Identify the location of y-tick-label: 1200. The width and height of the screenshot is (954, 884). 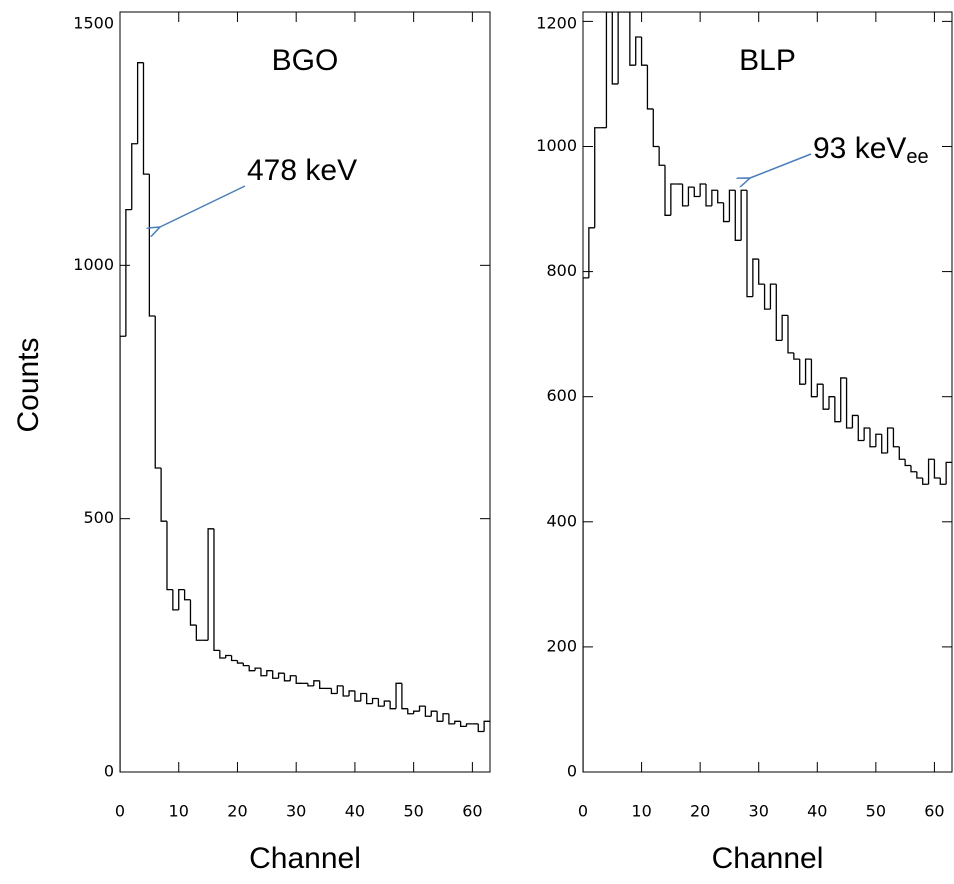
(556, 23).